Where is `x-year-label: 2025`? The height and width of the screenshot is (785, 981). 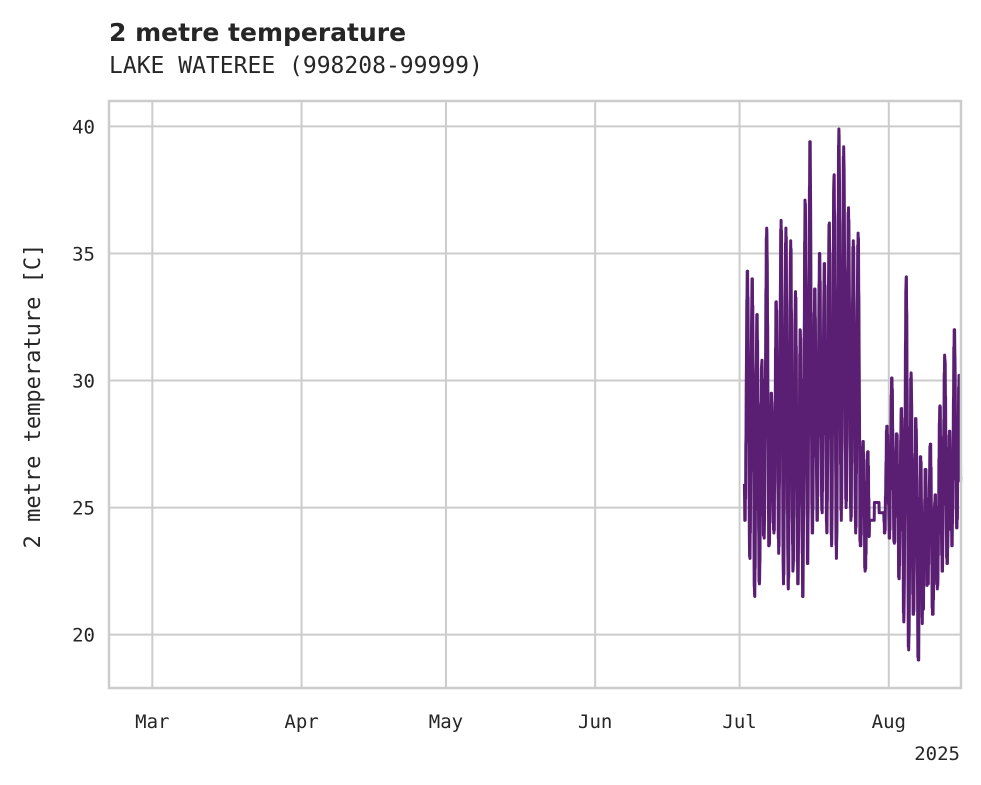 x-year-label: 2025 is located at coordinates (937, 754).